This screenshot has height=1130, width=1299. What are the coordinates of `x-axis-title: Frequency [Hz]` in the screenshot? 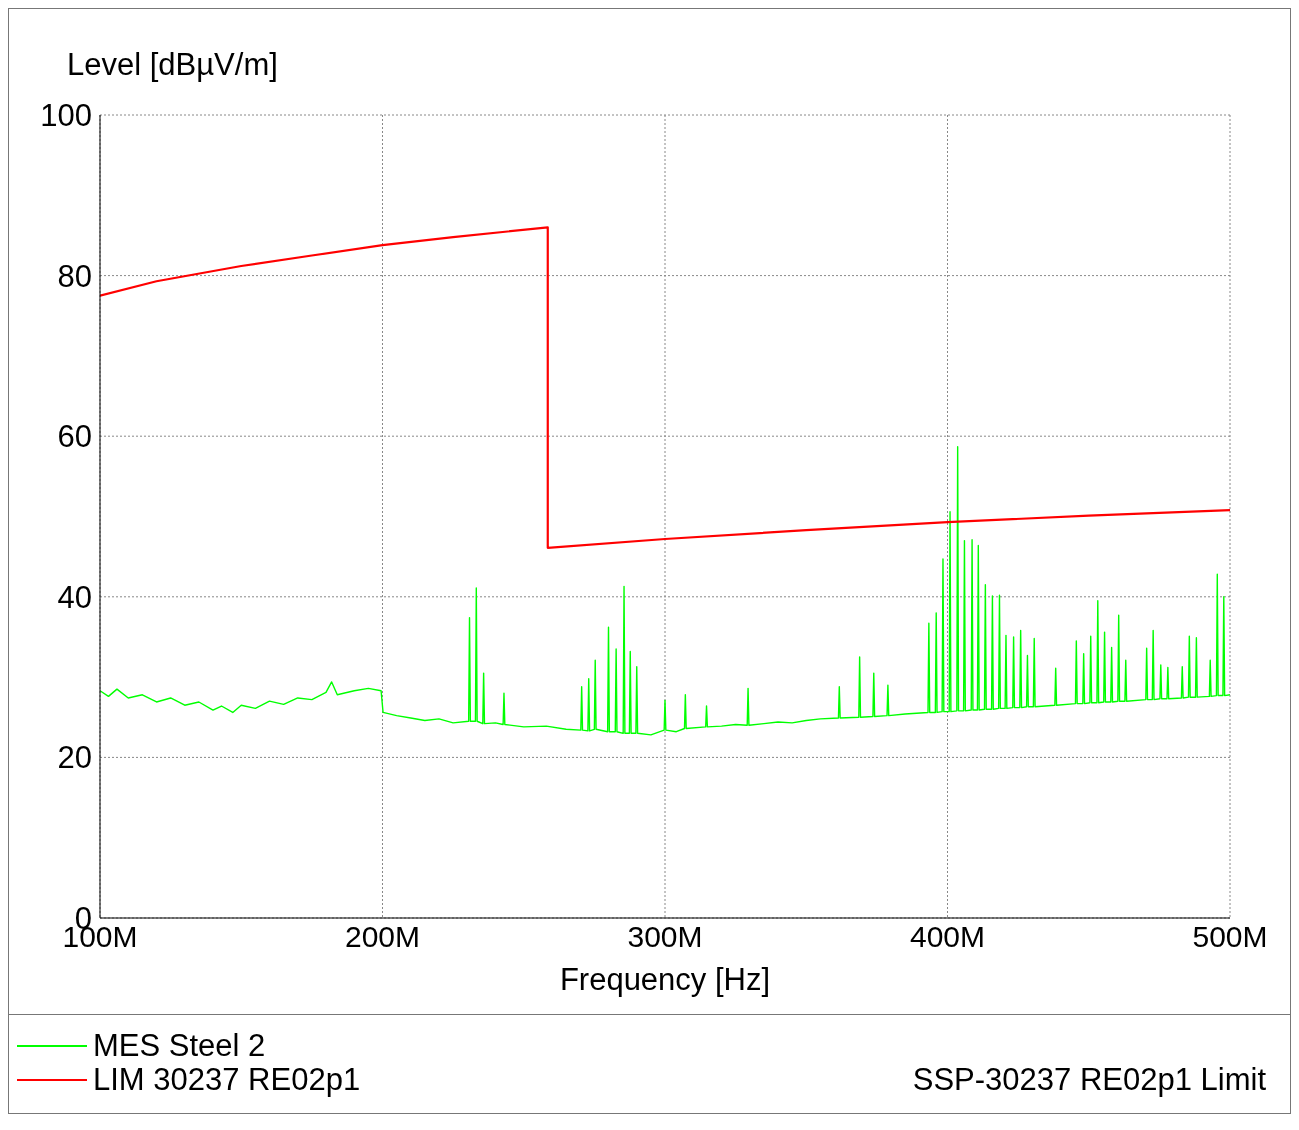 It's located at (665, 979).